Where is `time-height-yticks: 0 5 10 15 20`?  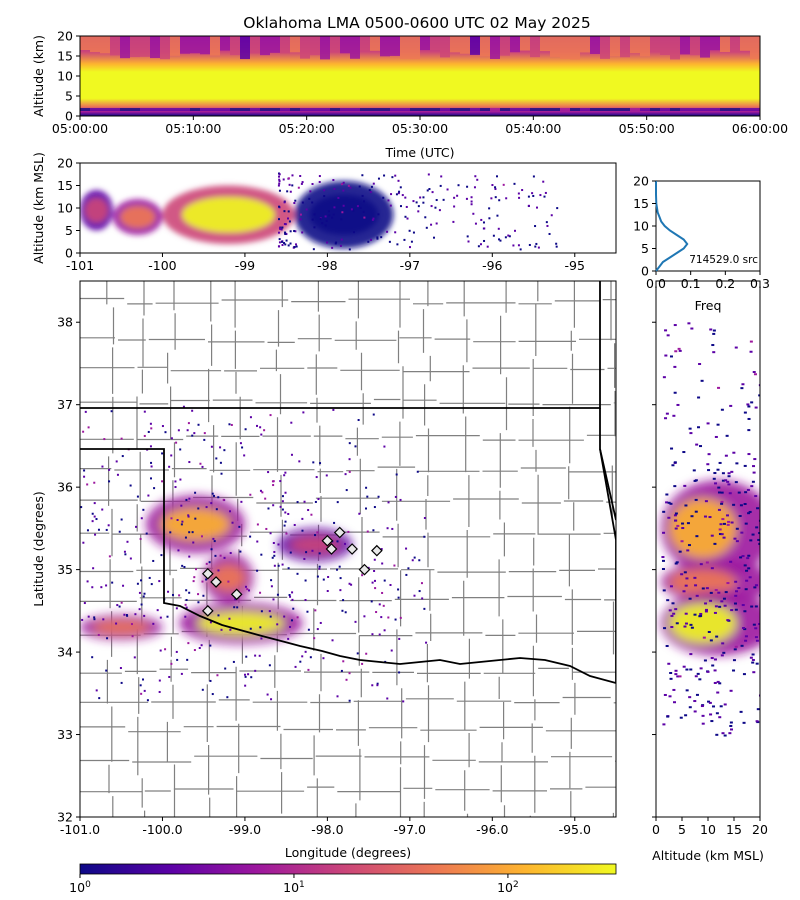 time-height-yticks: 0 5 10 15 20 is located at coordinates (68, 76).